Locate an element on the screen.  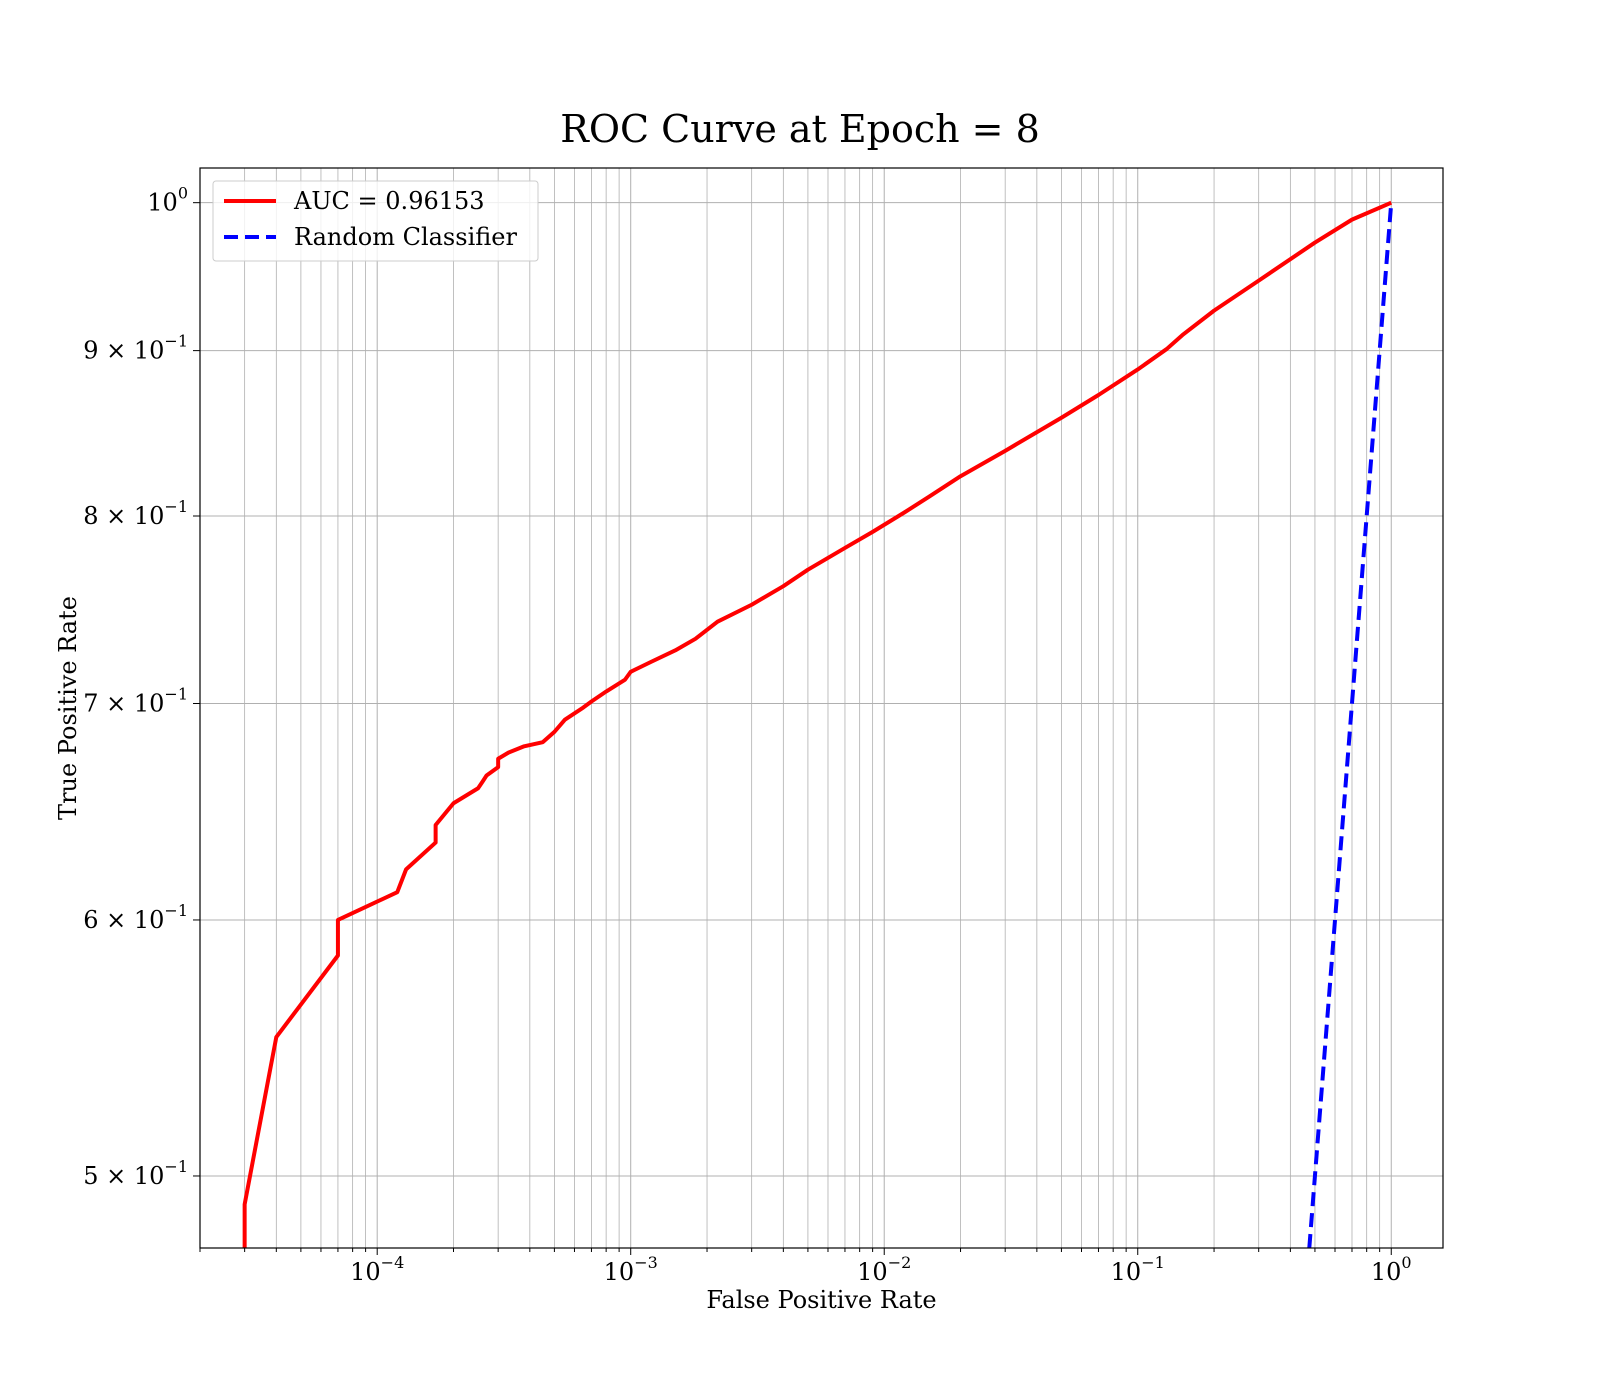
x-tick-label: 10⁻² is located at coordinates (884, 1269).